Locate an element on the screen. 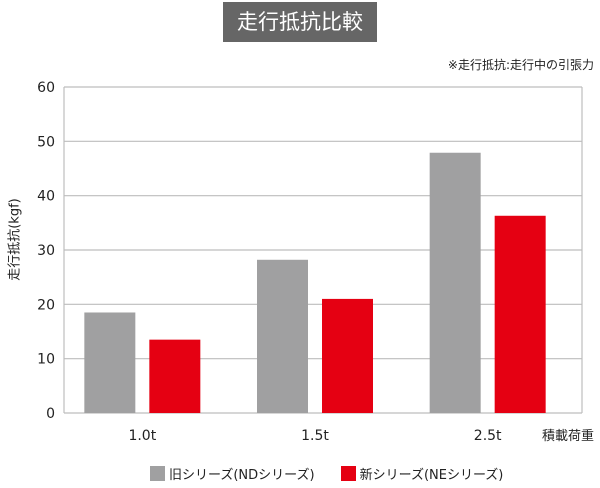 The width and height of the screenshot is (600, 488). x-tick-label: 1.0t is located at coordinates (142, 436).